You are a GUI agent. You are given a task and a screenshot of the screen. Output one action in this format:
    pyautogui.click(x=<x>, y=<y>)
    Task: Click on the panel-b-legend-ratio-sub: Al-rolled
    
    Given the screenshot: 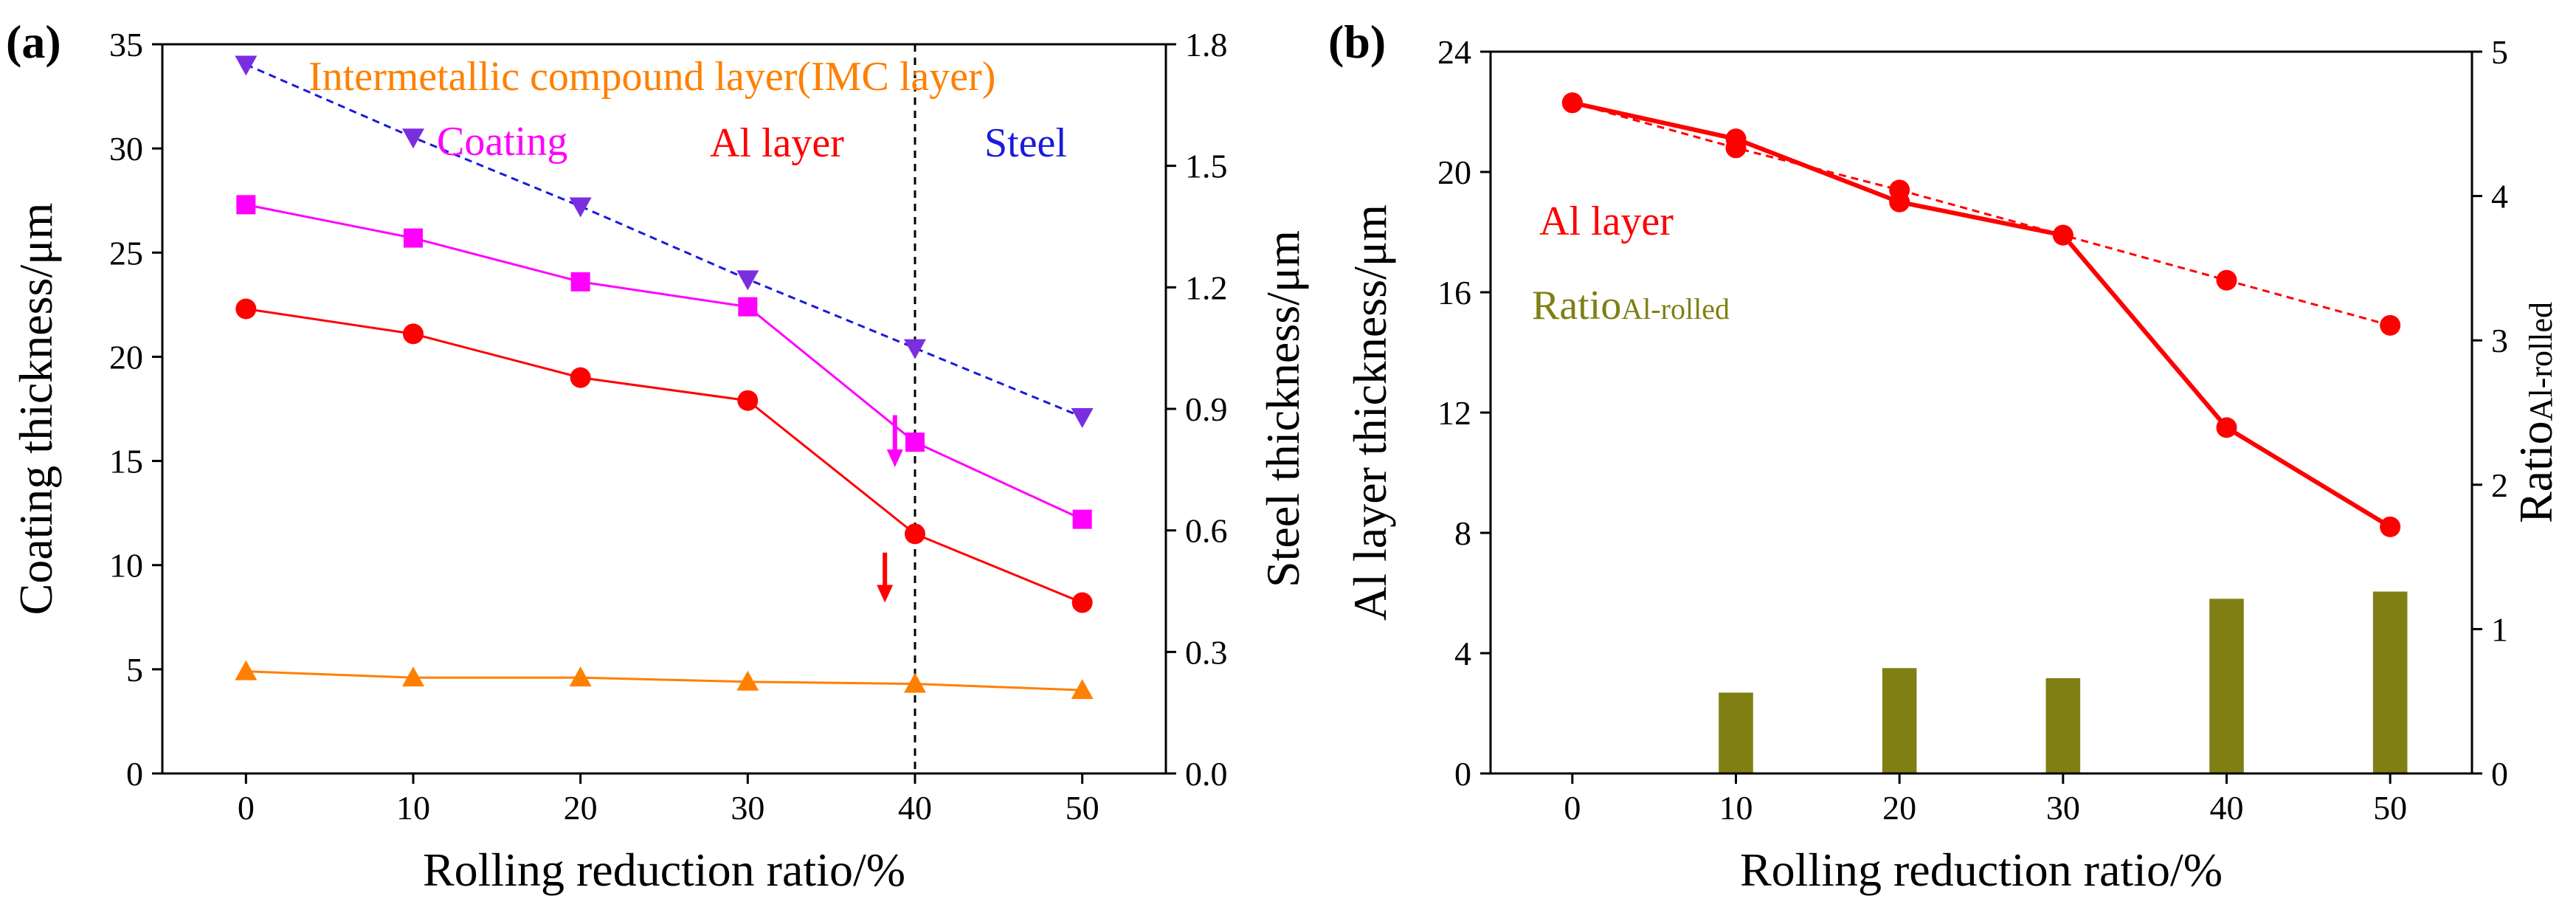 What is the action you would take?
    pyautogui.click(x=1675, y=309)
    